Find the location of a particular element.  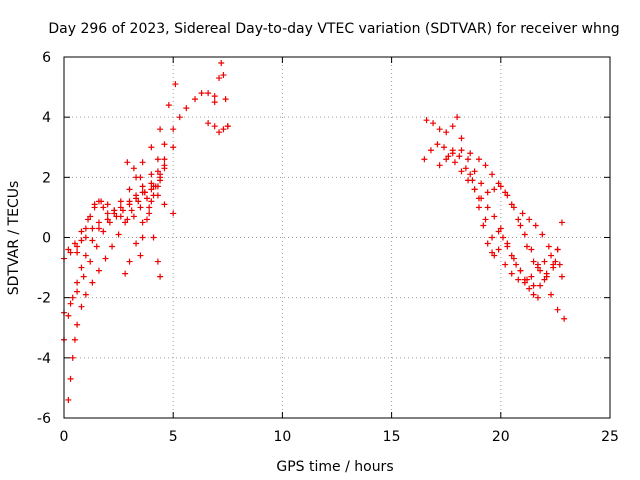

y-tick-label: -4 is located at coordinates (44, 359).